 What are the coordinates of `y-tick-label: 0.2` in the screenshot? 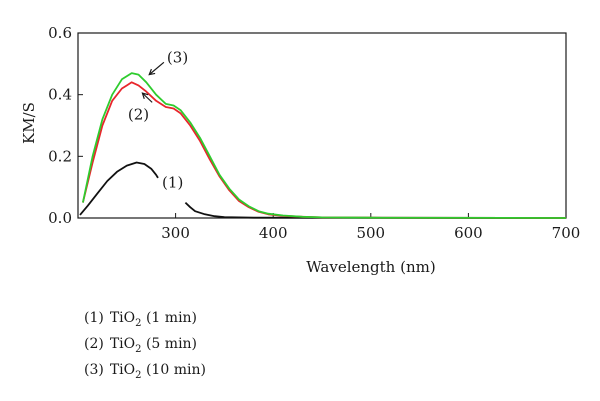 It's located at (60, 156).